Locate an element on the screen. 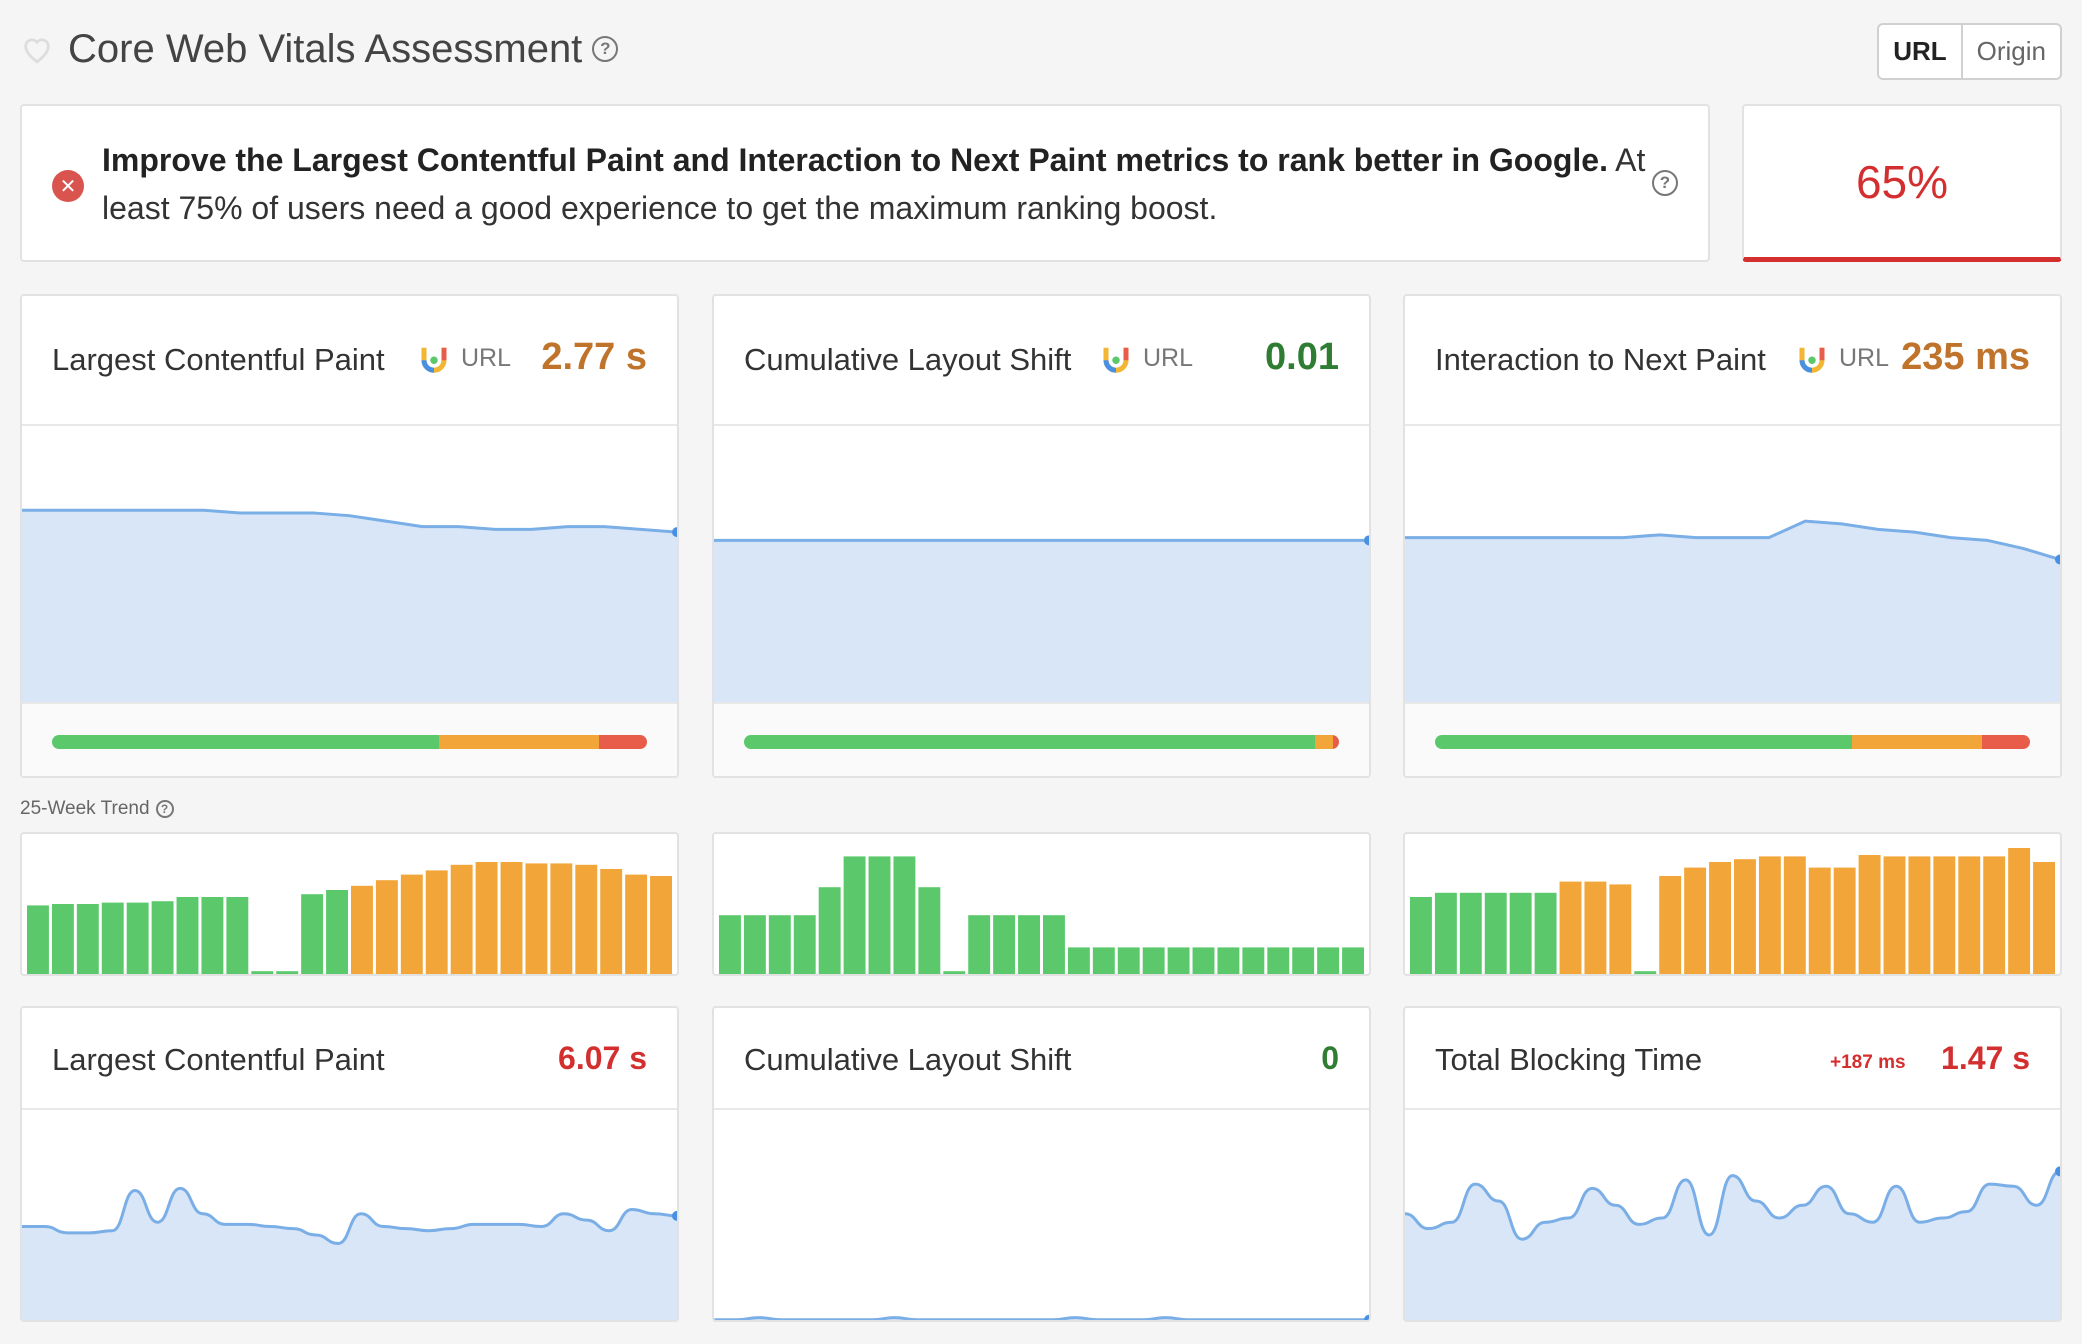 The width and height of the screenshot is (2082, 1344). toggle-origin-button: Origin is located at coordinates (2011, 51).